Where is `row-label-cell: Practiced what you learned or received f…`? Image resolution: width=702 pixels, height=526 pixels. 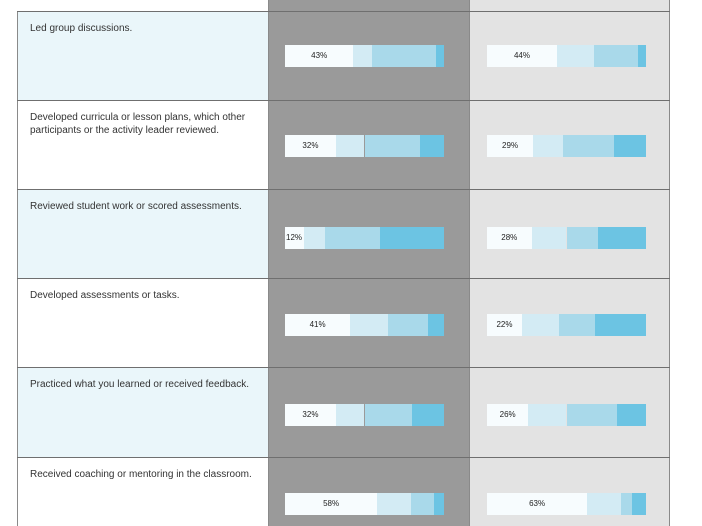
row-label-cell: Practiced what you learned or received f… is located at coordinates (142, 413).